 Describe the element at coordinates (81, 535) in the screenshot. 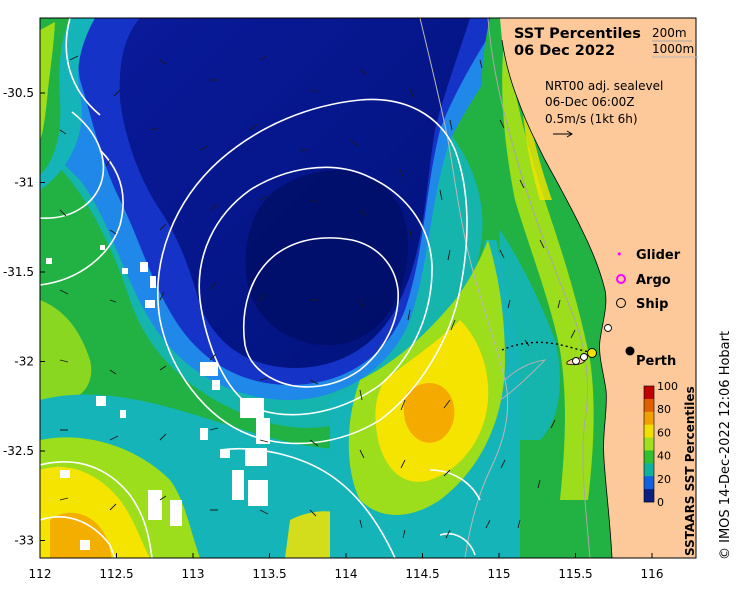

I see `sst-field-south-orange` at that location.